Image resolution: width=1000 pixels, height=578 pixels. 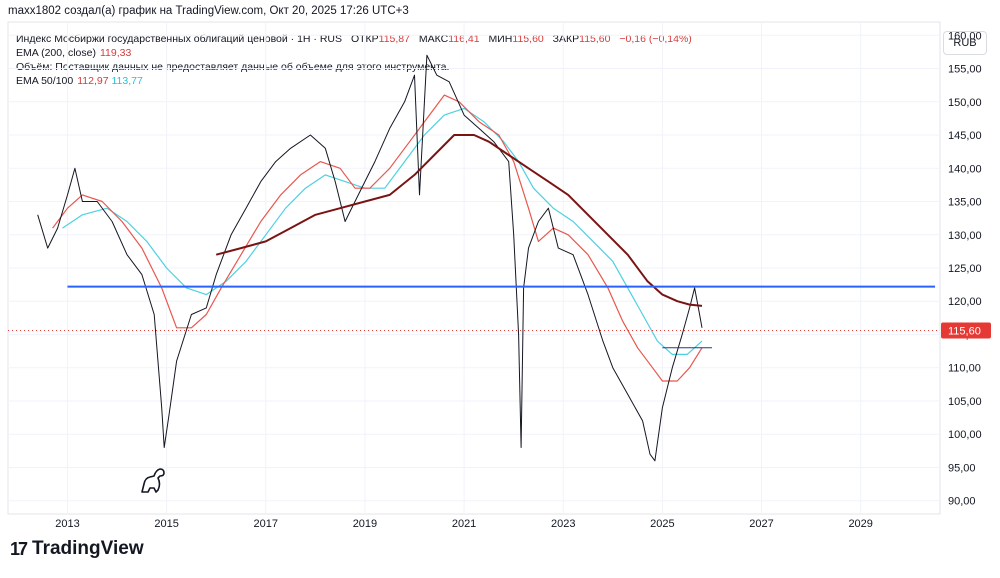 What do you see at coordinates (962, 468) in the screenshot?
I see `y-tick-label: 95,00` at bounding box center [962, 468].